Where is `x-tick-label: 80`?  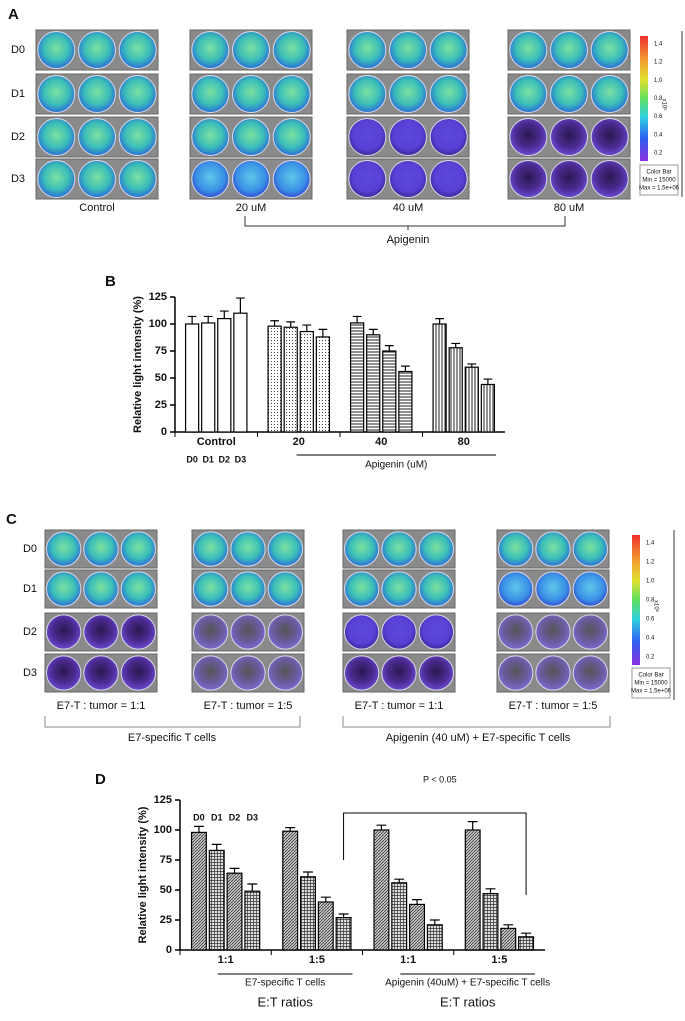
x-tick-label: 80 is located at coordinates (464, 442).